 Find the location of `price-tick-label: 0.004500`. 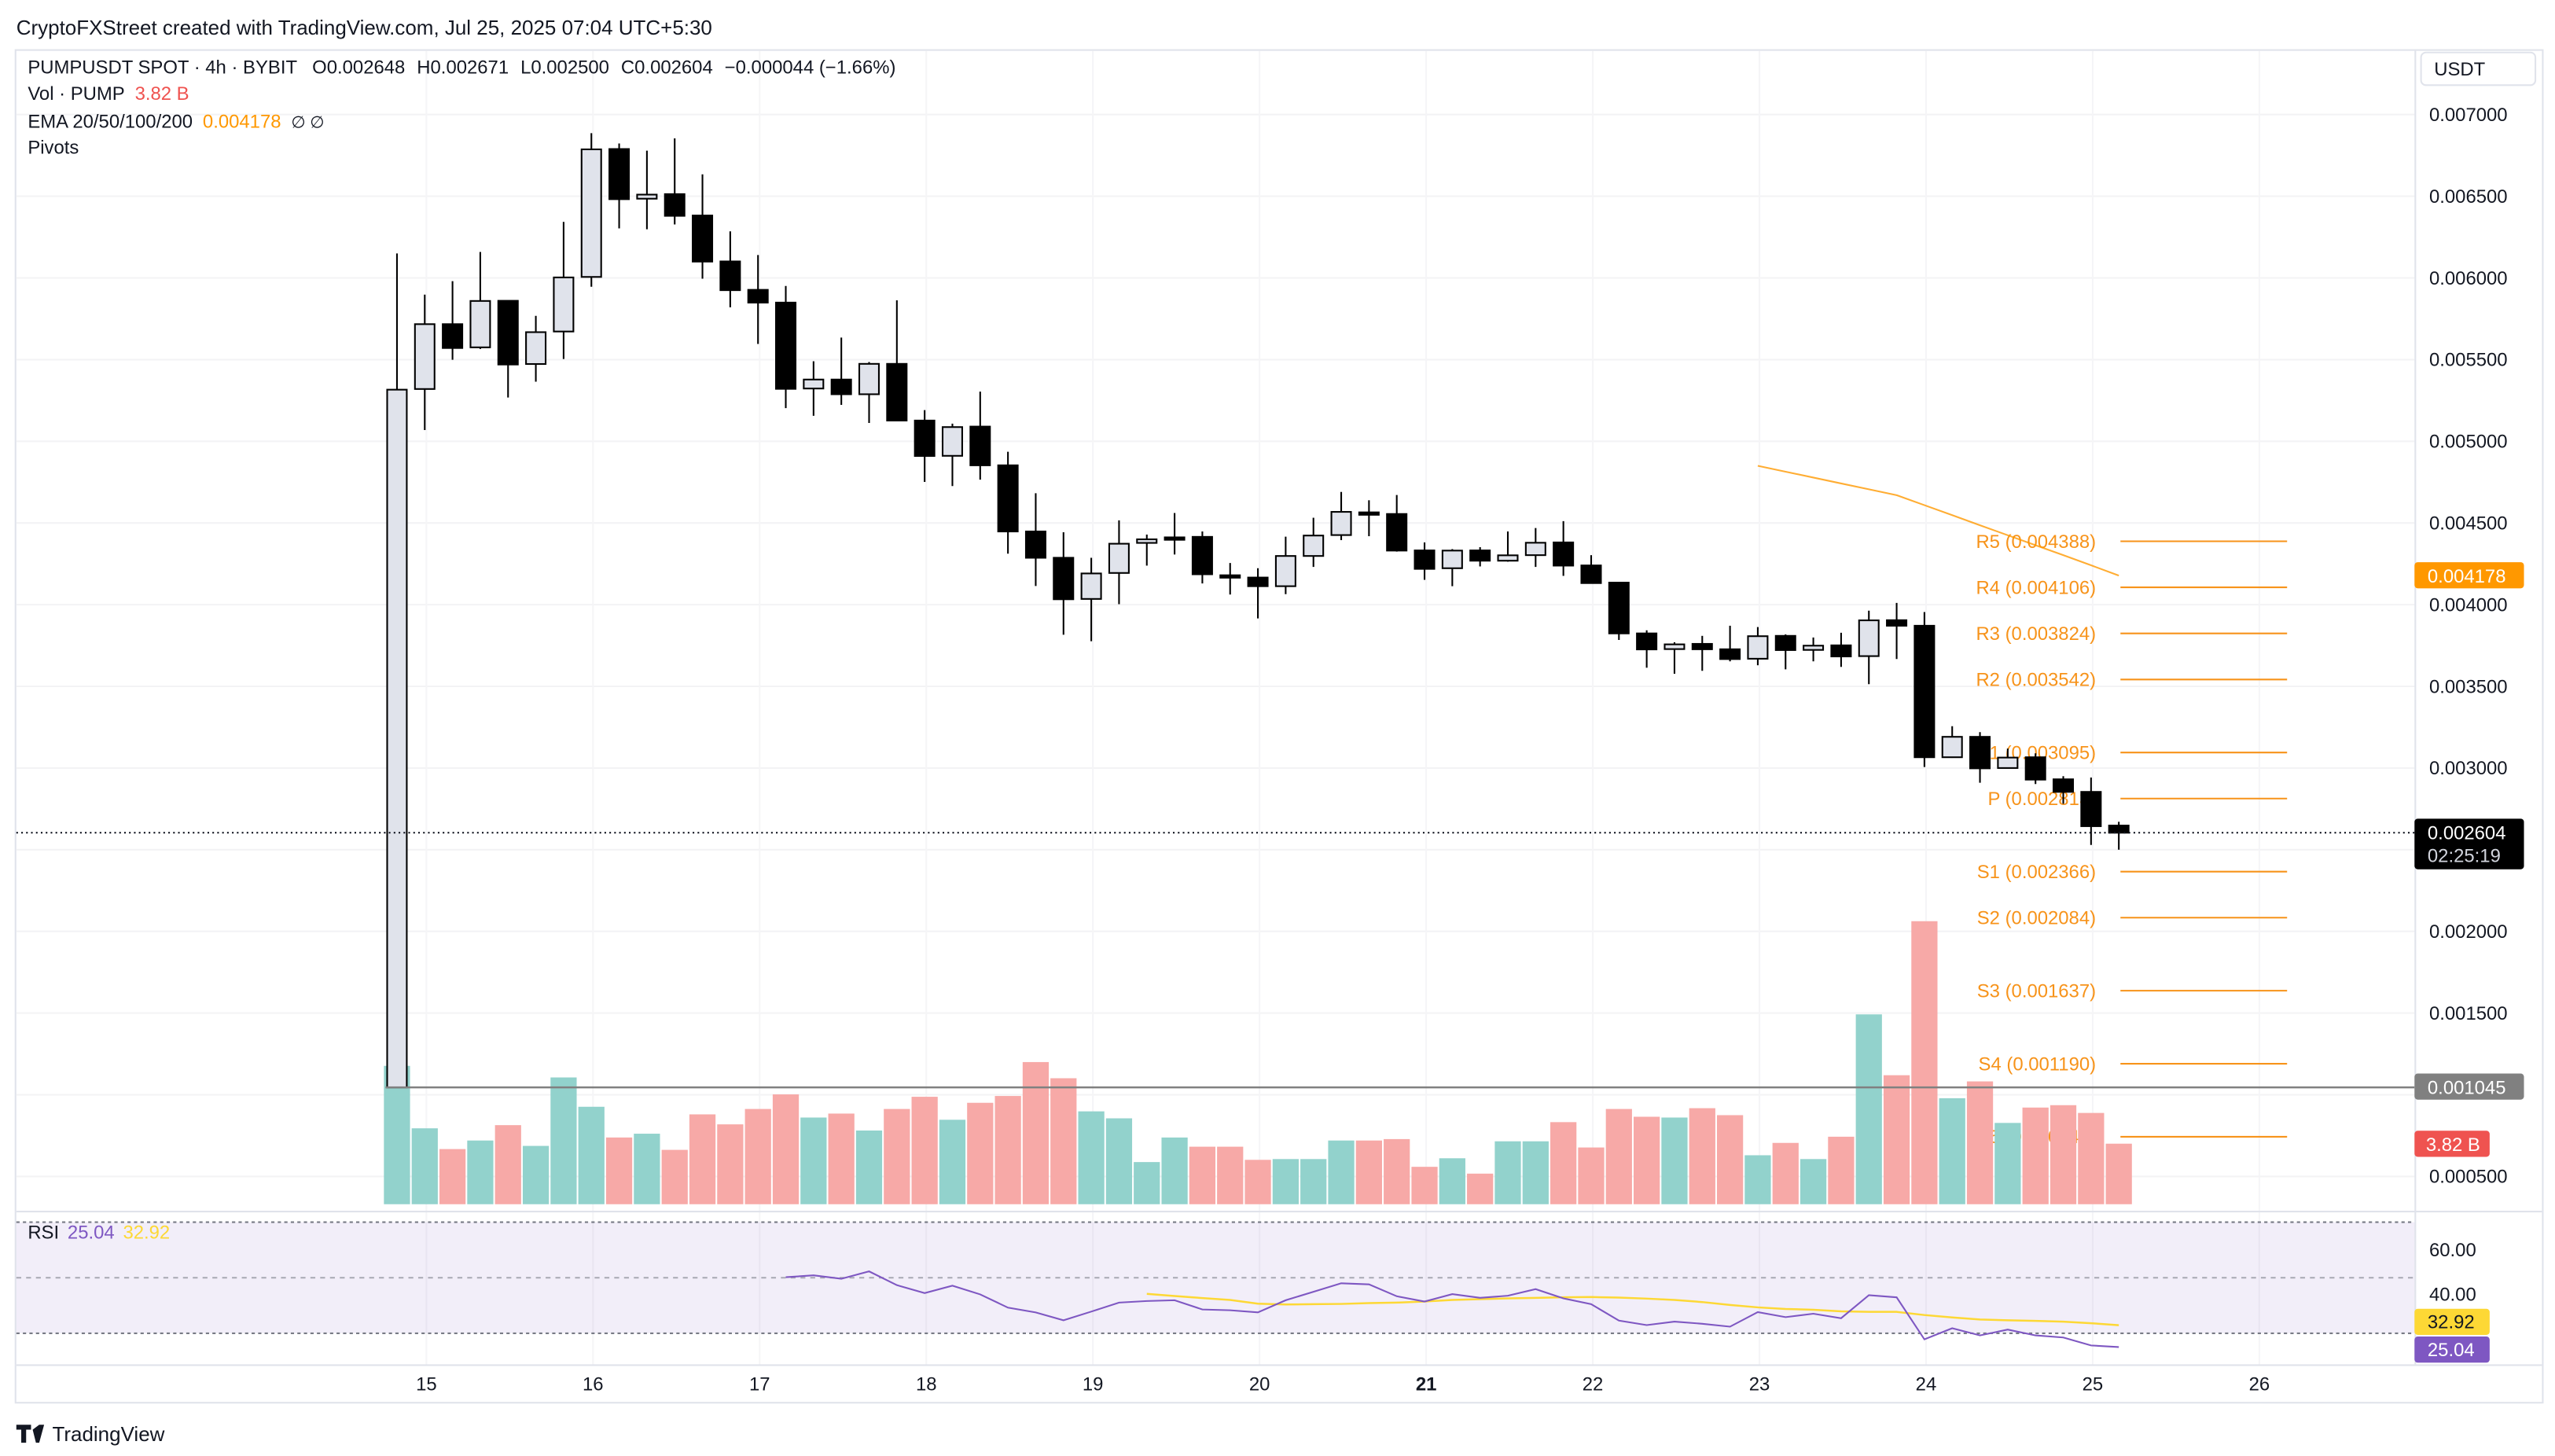

price-tick-label: 0.004500 is located at coordinates (2468, 524).